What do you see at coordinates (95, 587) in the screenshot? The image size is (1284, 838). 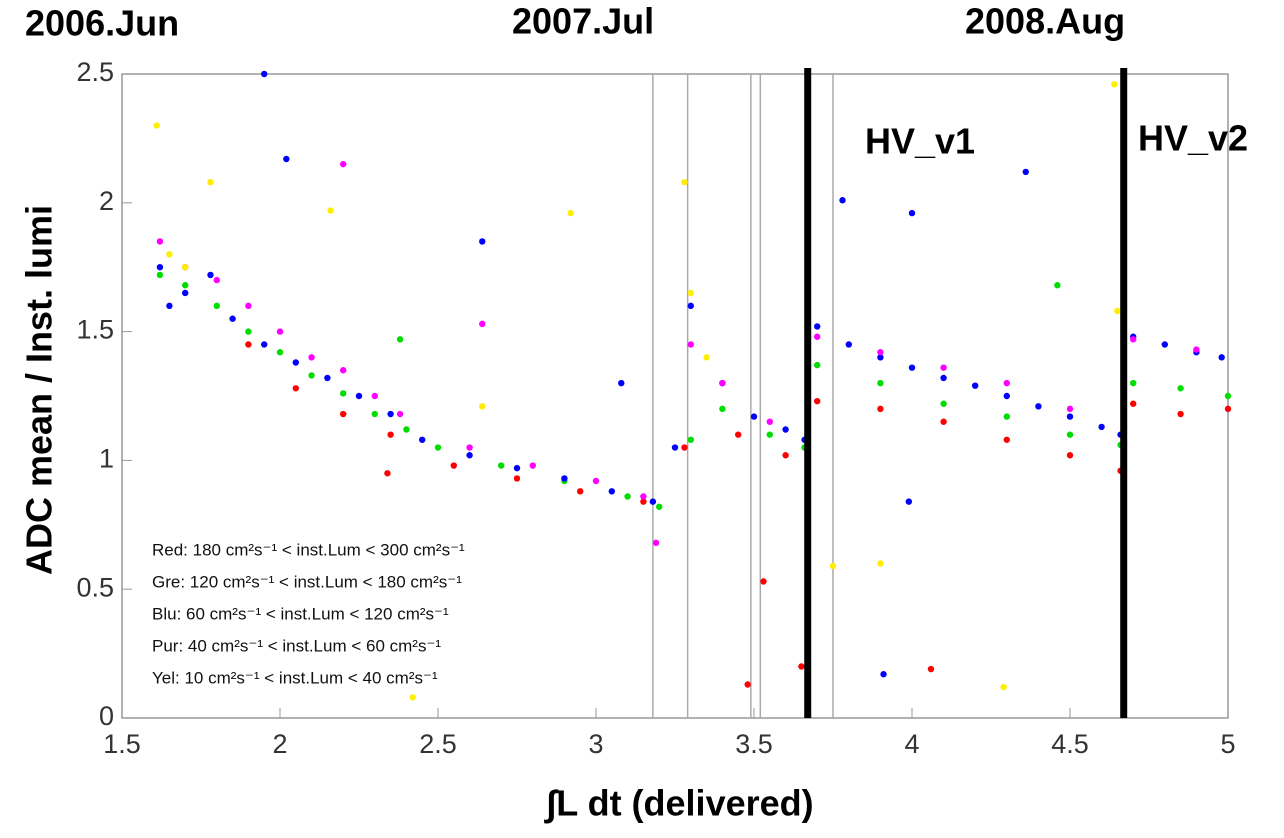 I see `y-tick-label: 0.5` at bounding box center [95, 587].